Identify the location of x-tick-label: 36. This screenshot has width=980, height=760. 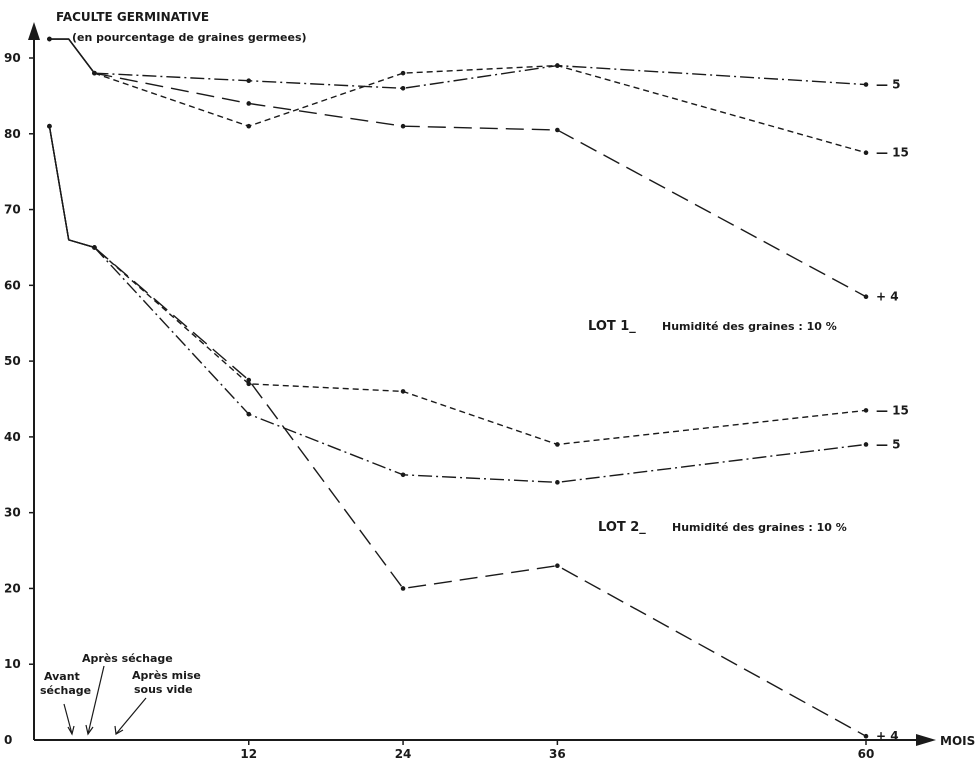
(557, 753).